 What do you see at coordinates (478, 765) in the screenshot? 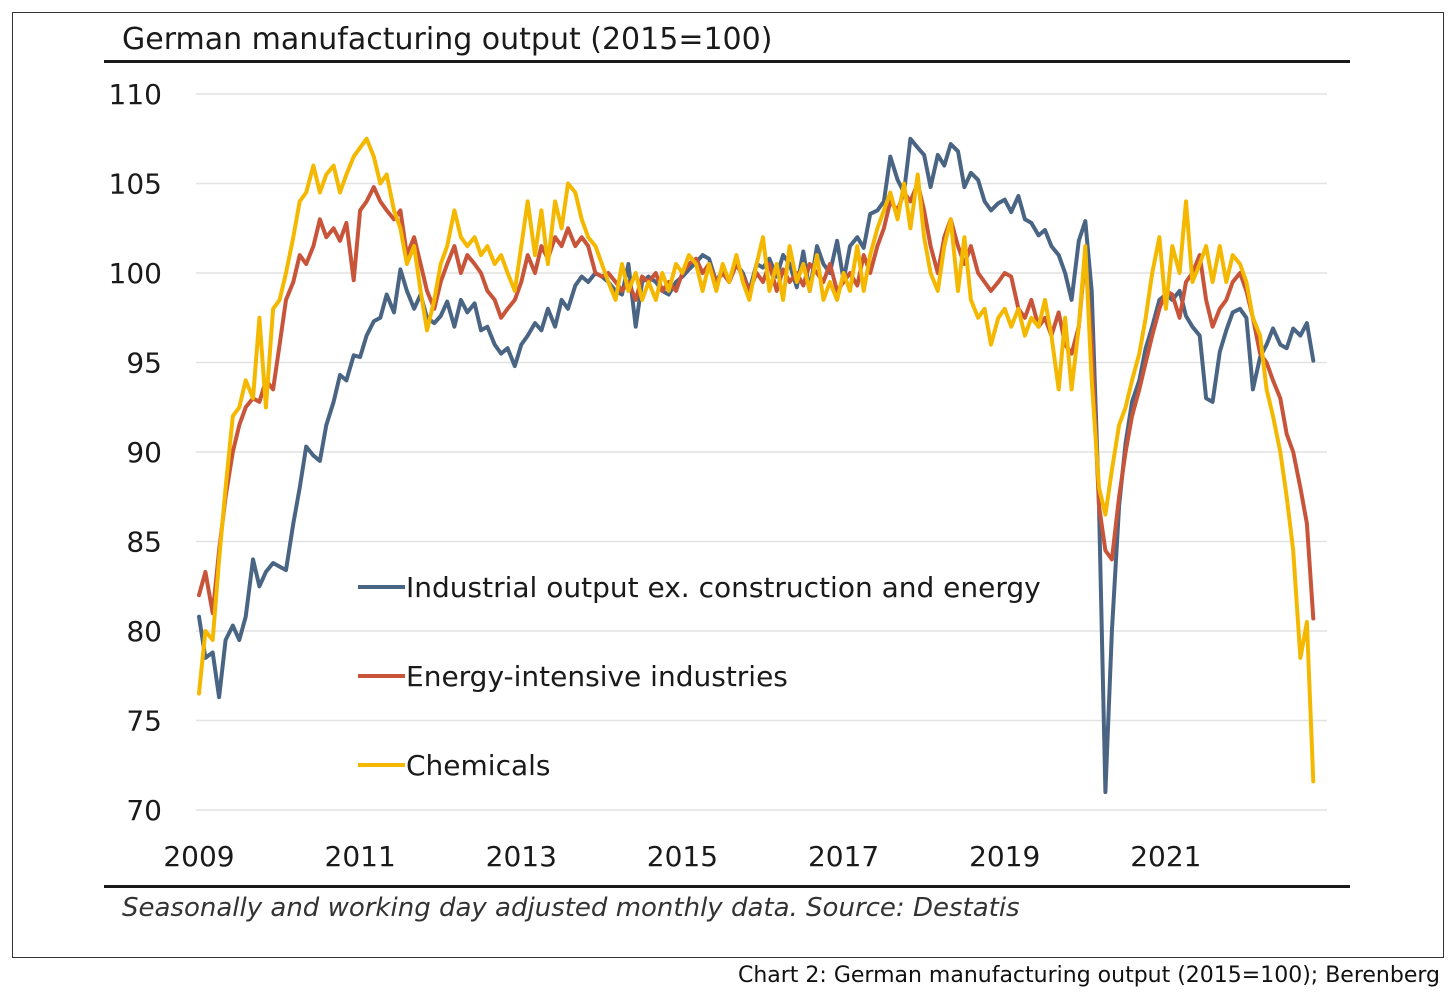
I see `legend-label-3: Chemicals` at bounding box center [478, 765].